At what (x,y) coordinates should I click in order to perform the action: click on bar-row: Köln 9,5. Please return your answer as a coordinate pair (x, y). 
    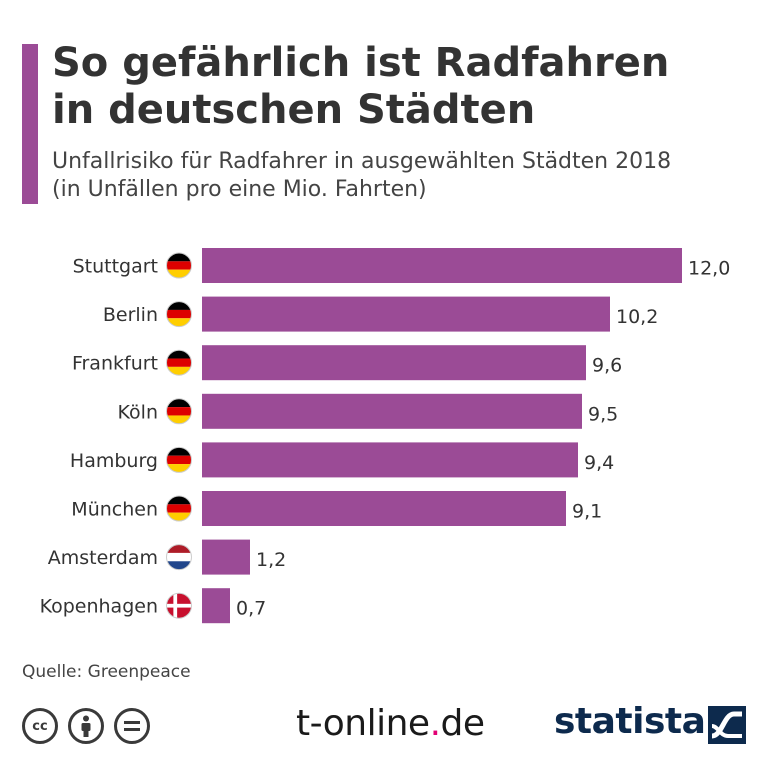
    Looking at the image, I should click on (368, 411).